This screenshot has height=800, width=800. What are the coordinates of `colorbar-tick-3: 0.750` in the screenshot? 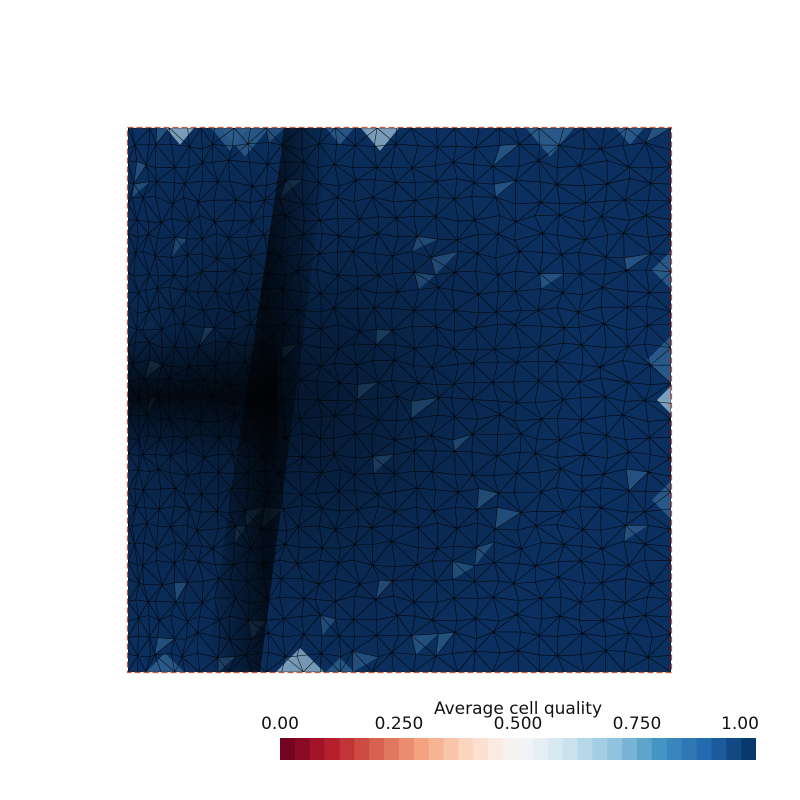 It's located at (637, 724).